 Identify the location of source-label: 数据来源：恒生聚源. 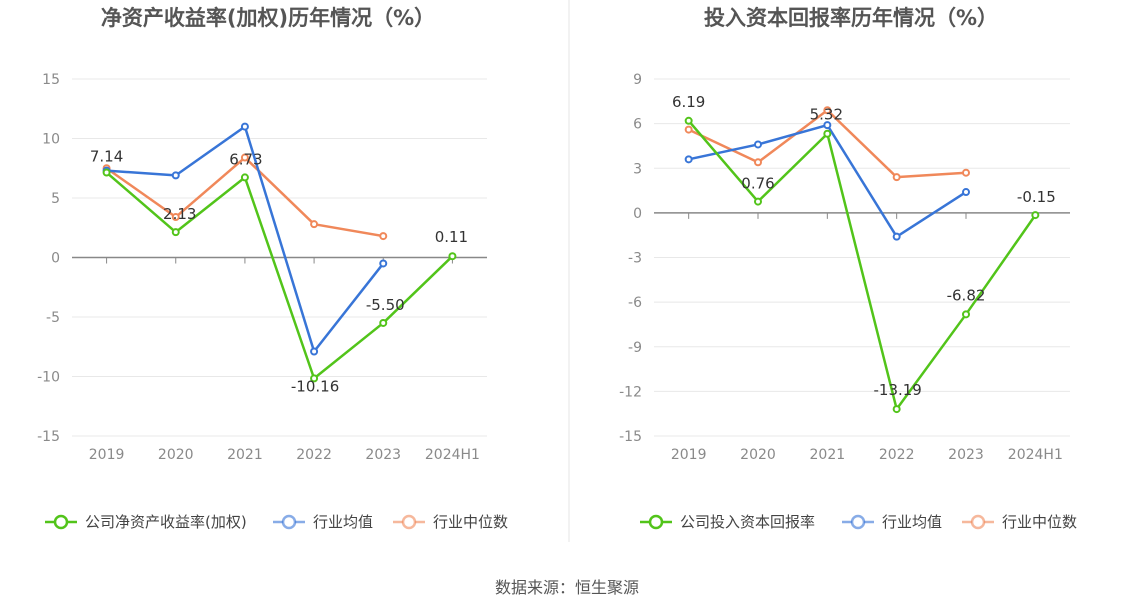
(567, 587).